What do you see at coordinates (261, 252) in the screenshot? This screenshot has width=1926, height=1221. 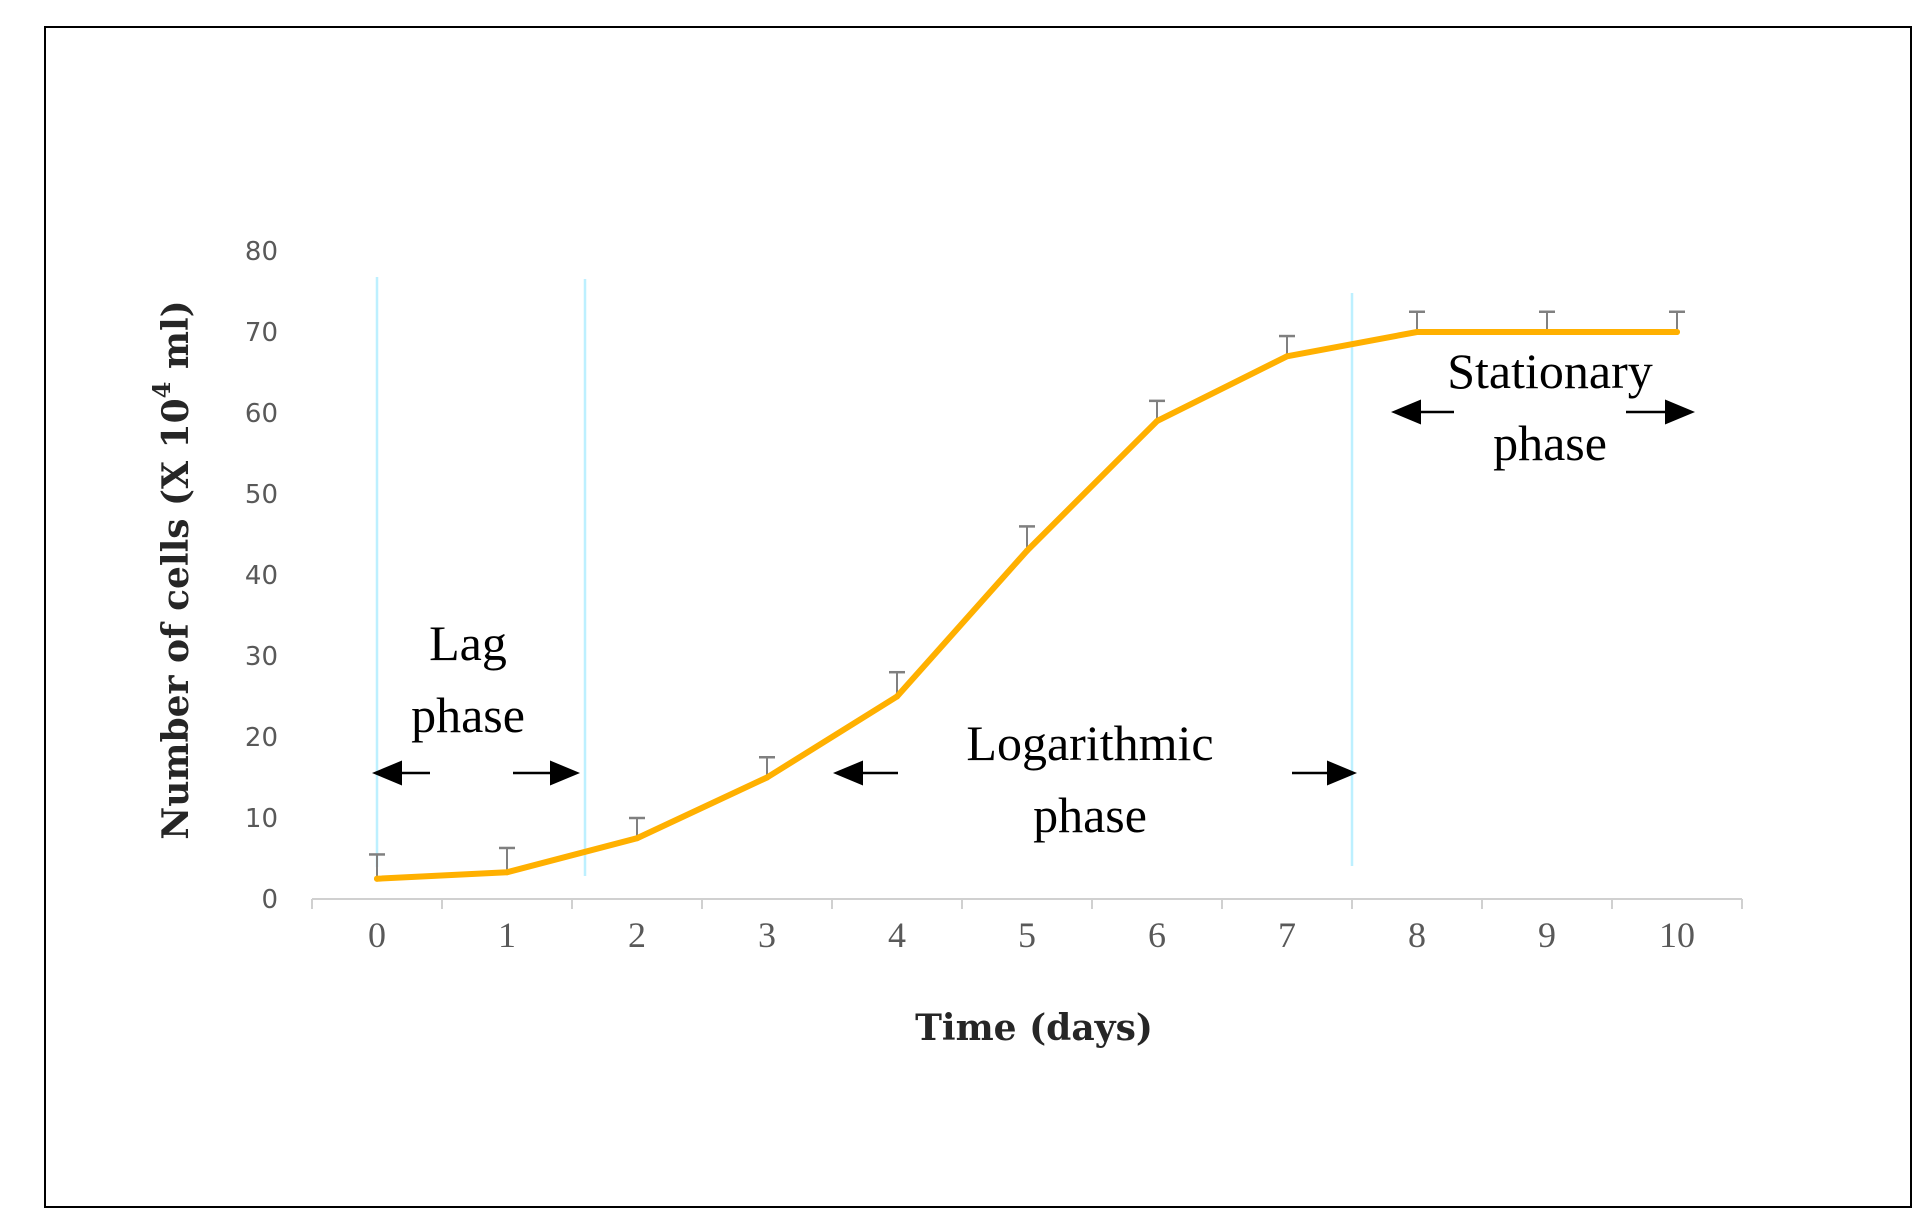 I see `y-tick-label: 80` at bounding box center [261, 252].